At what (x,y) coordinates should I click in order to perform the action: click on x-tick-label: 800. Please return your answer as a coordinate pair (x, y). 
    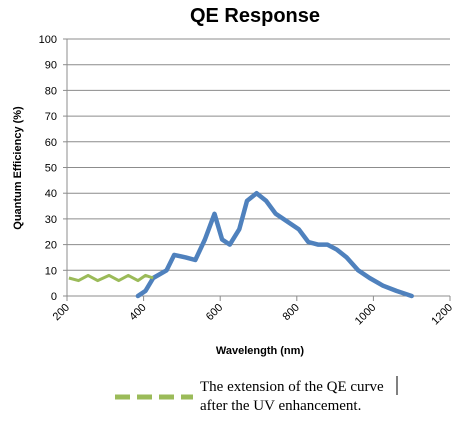
    Looking at the image, I should click on (290, 312).